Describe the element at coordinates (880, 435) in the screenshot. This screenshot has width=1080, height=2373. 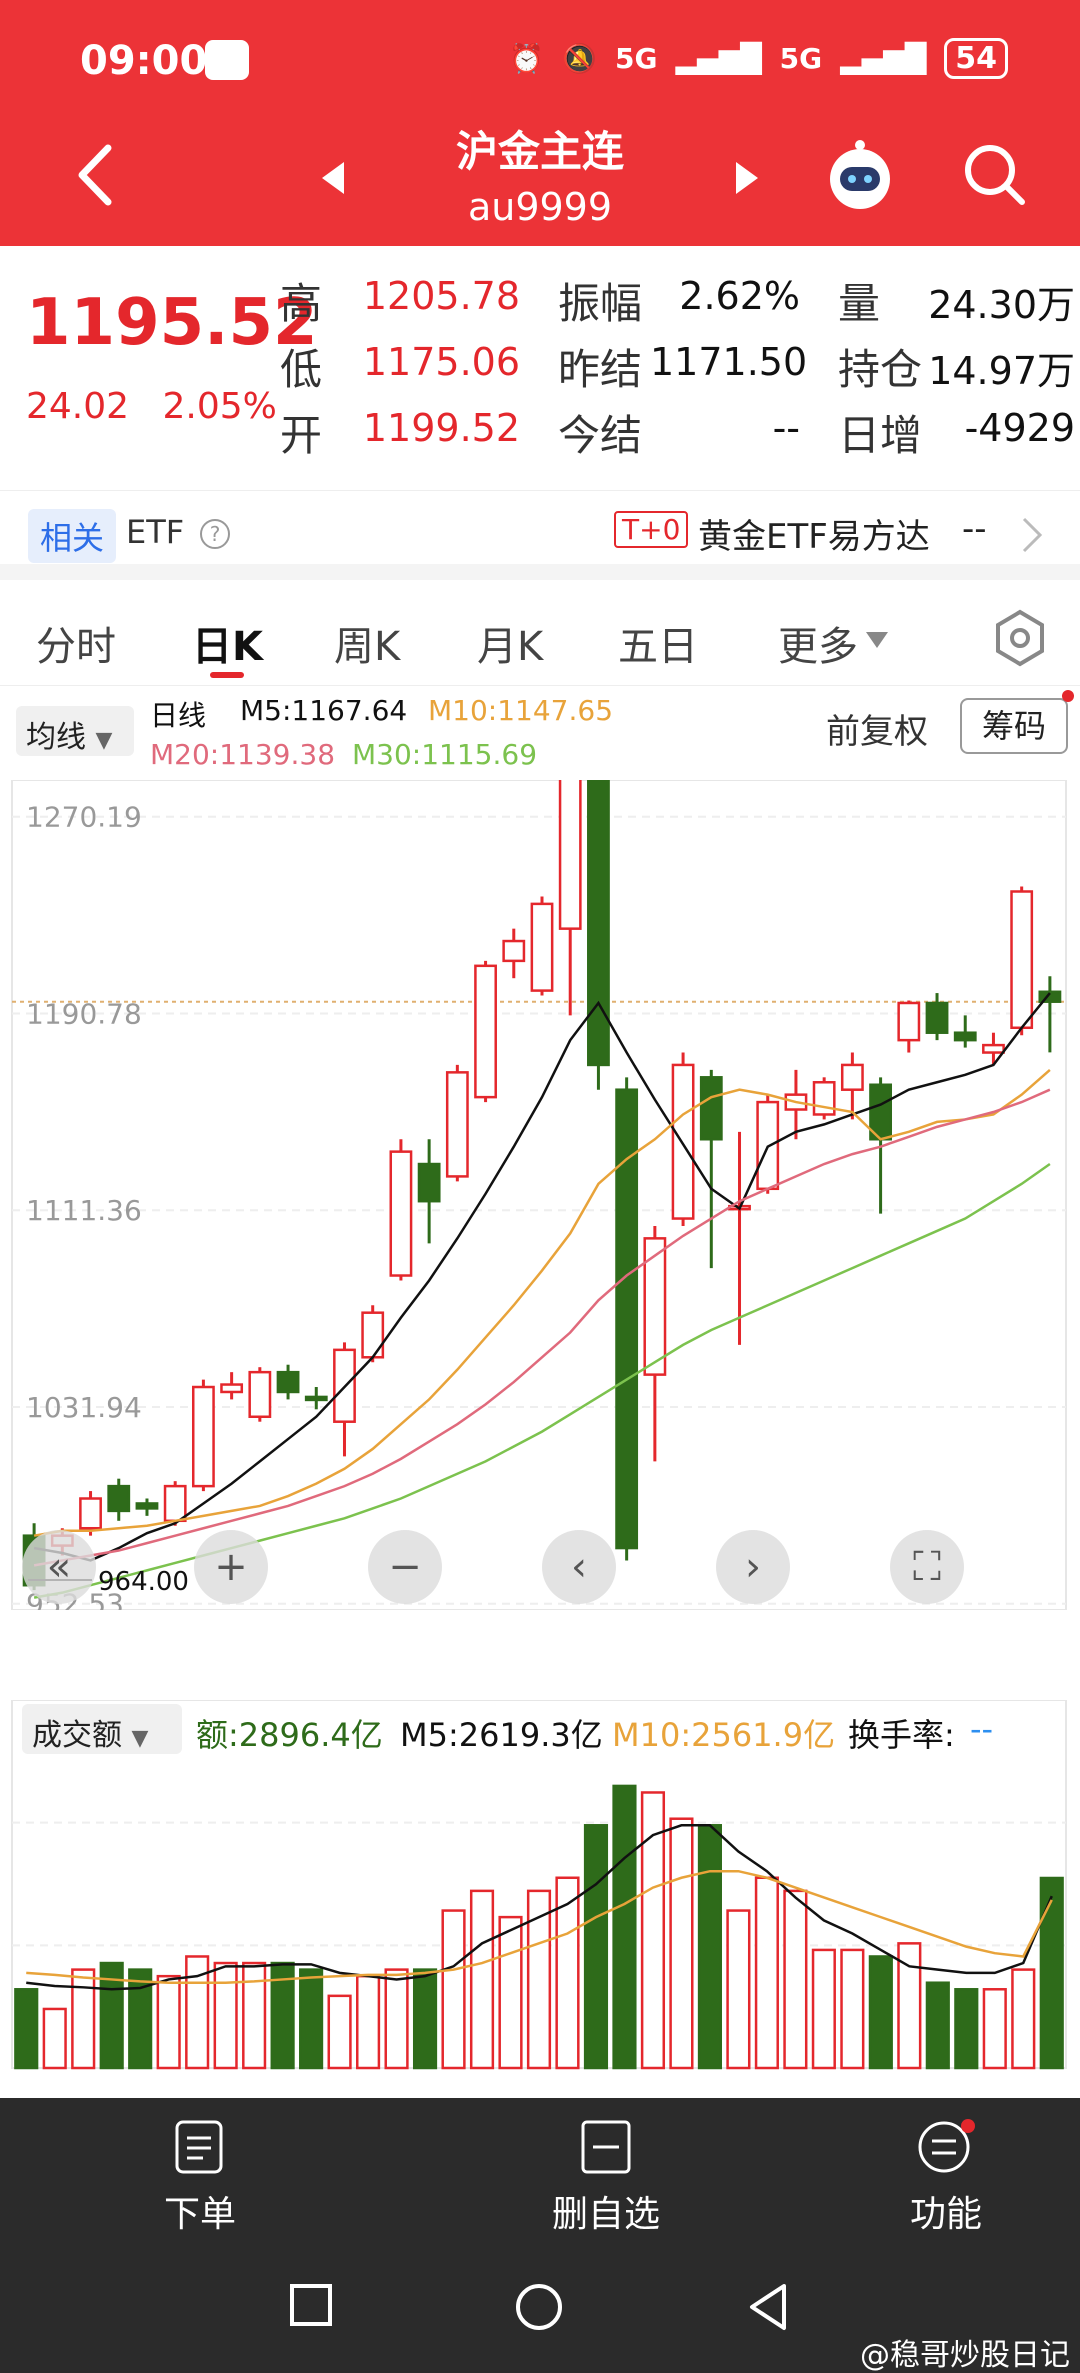
I see `daily-change-label: 日增` at that location.